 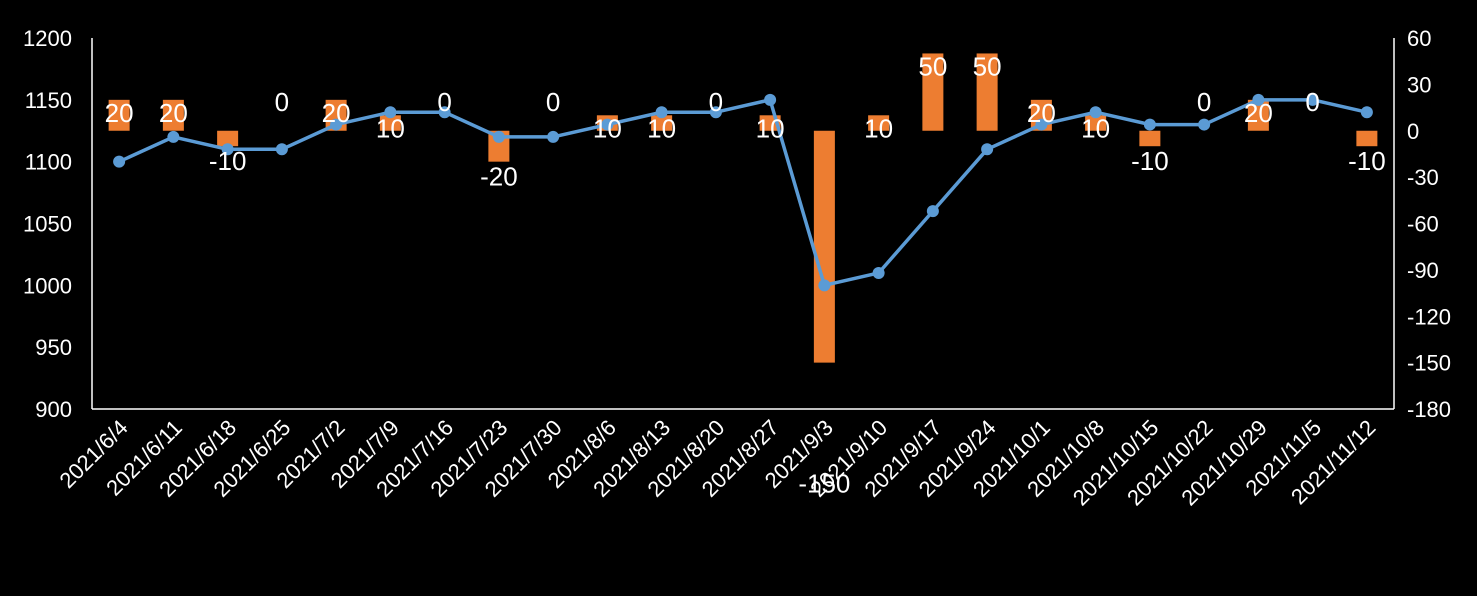 What do you see at coordinates (47, 38) in the screenshot?
I see `left-tick-label: 1200` at bounding box center [47, 38].